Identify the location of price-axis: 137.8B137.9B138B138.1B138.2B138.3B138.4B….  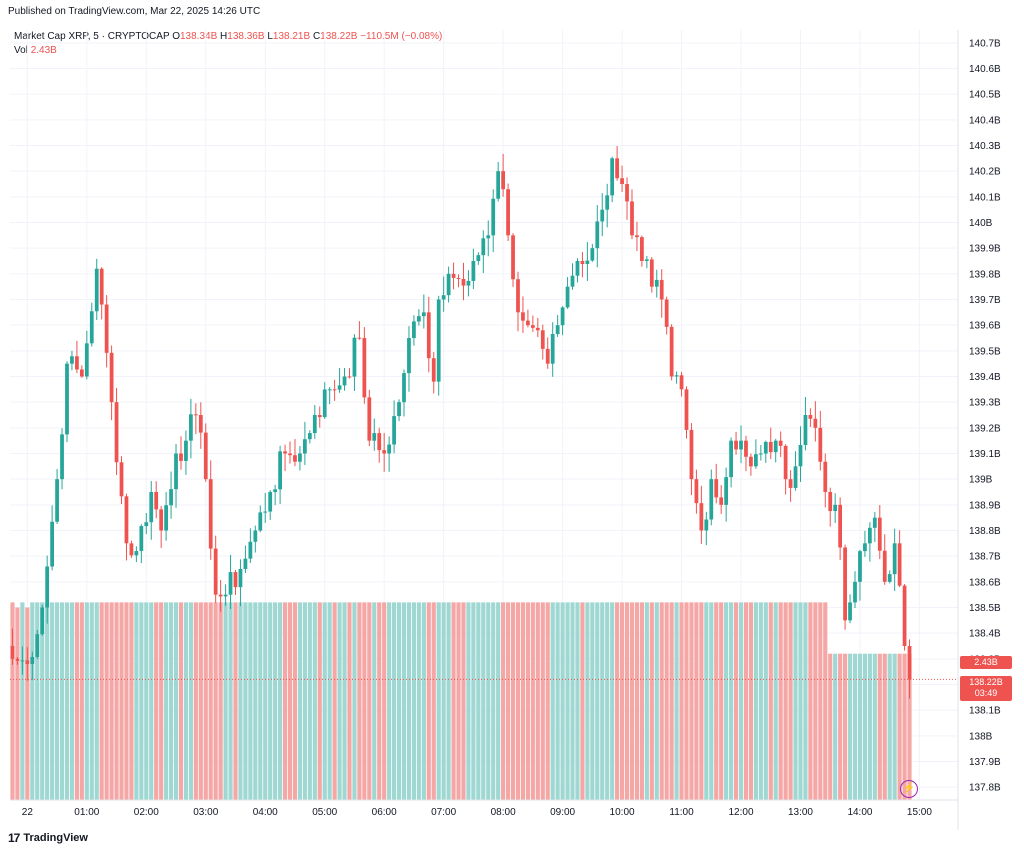
(979, 430).